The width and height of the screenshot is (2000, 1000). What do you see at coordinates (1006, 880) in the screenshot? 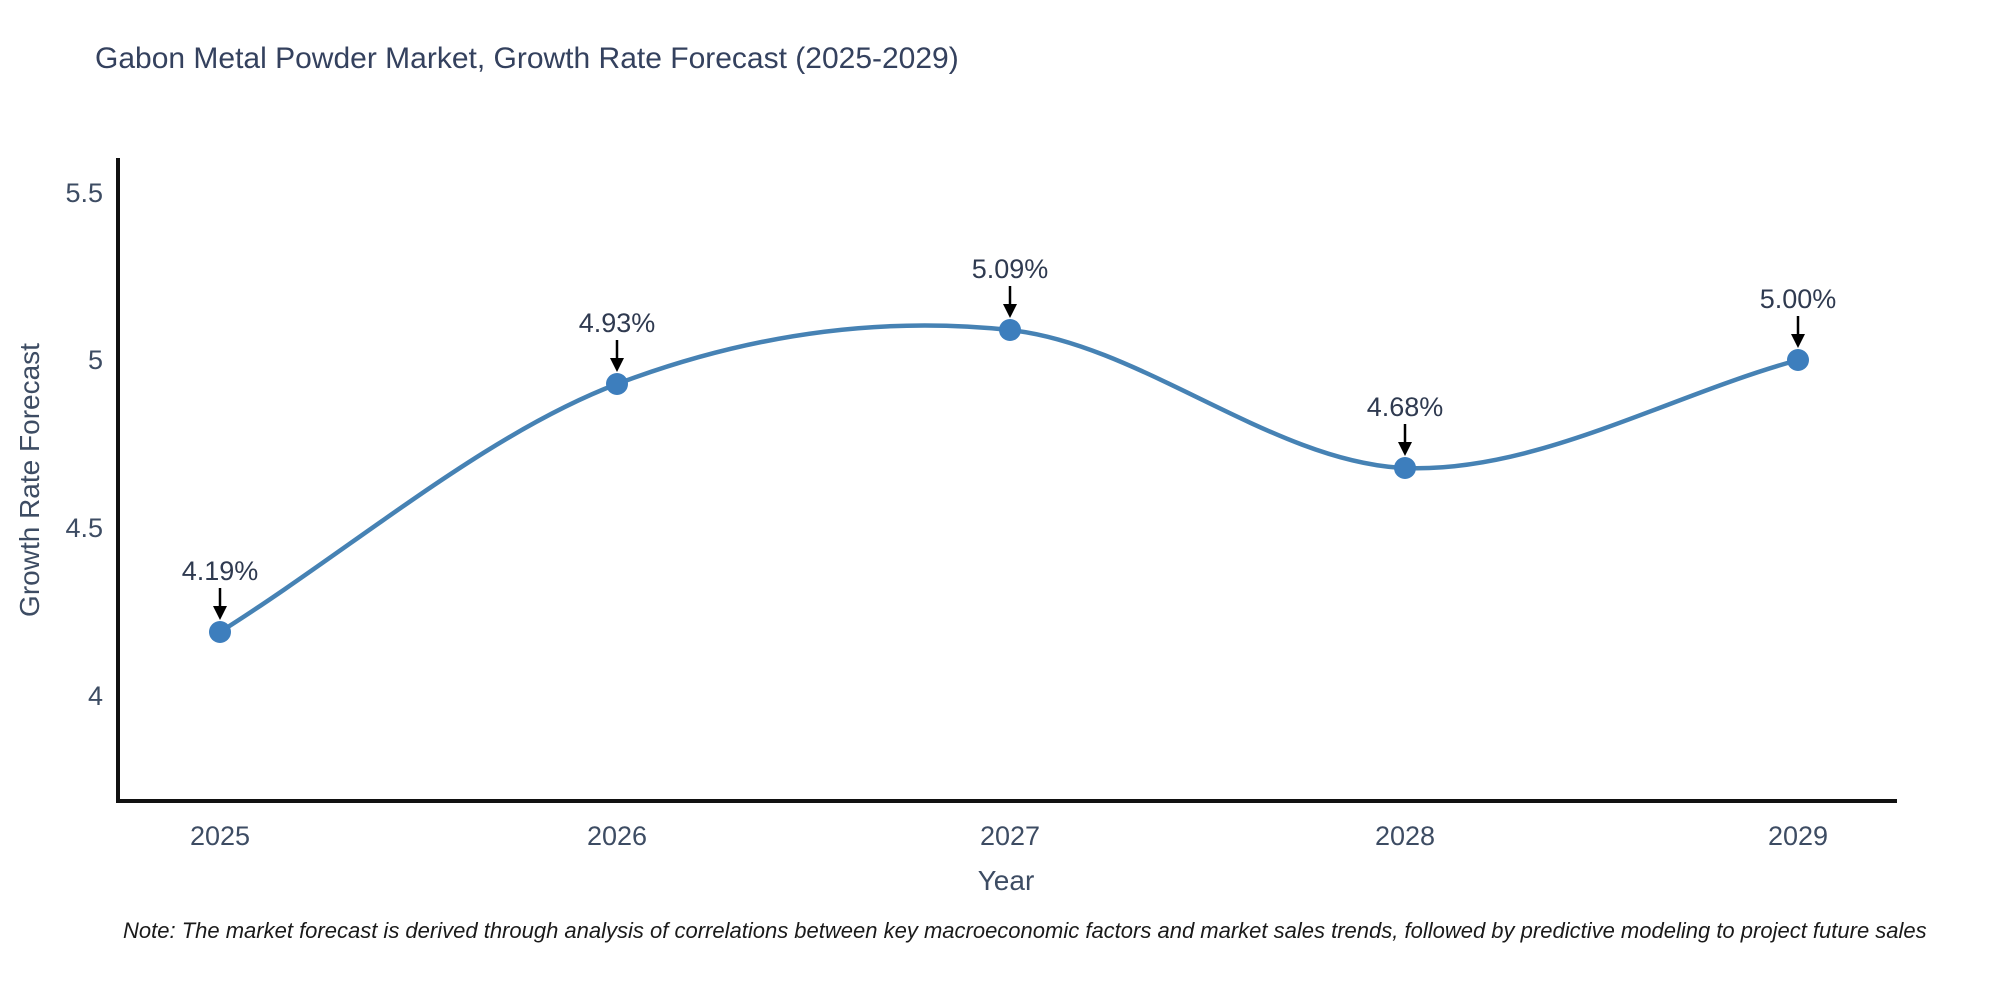
I see `x-axis-title: Year` at bounding box center [1006, 880].